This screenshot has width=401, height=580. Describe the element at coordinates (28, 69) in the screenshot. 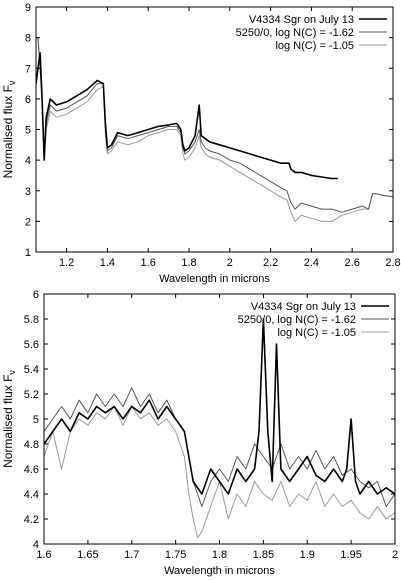

I see `y-tick-label: 7` at that location.